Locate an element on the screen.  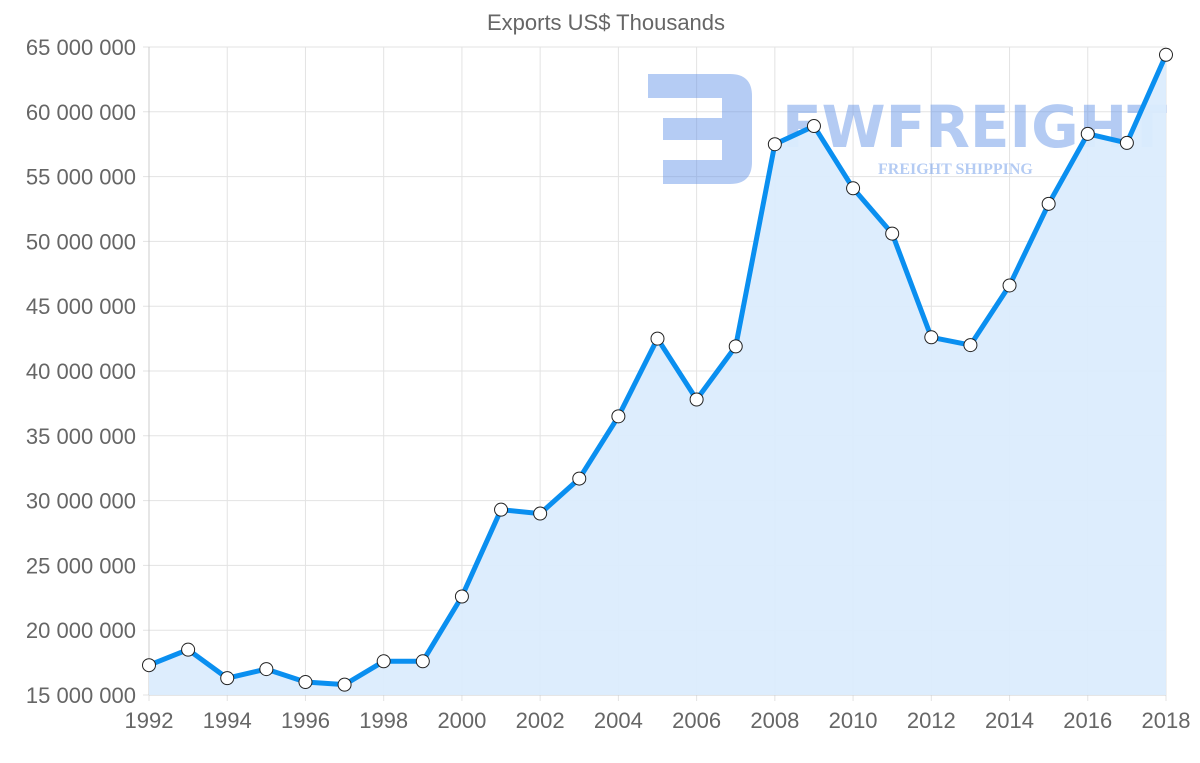
data-point-2012 is located at coordinates (931, 337).